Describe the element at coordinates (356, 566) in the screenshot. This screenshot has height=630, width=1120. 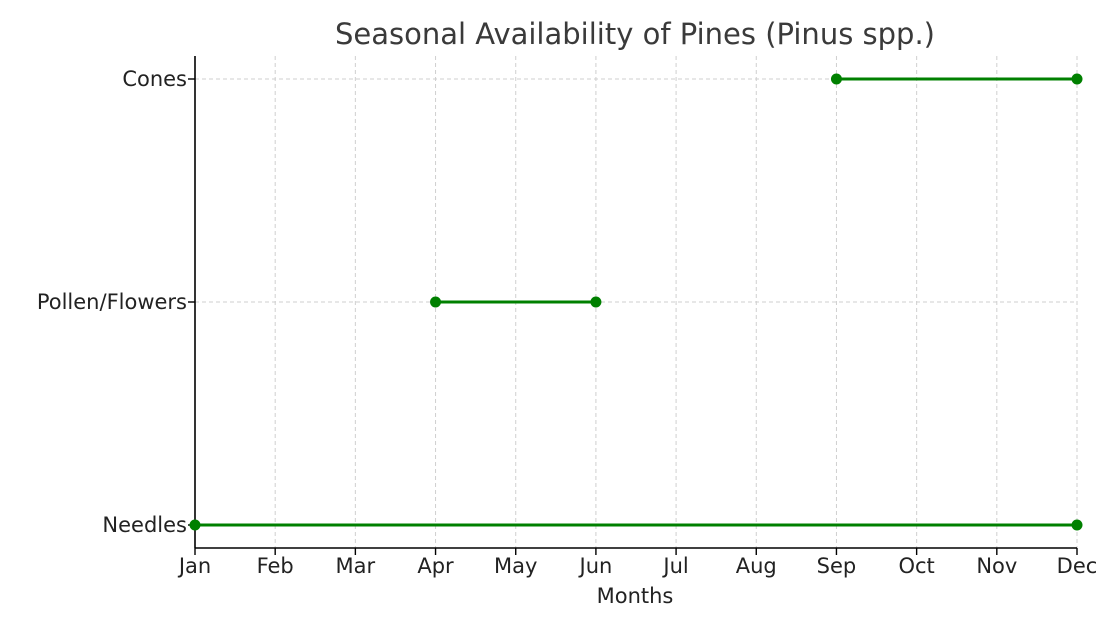
I see `x-tick-label: Mar` at that location.